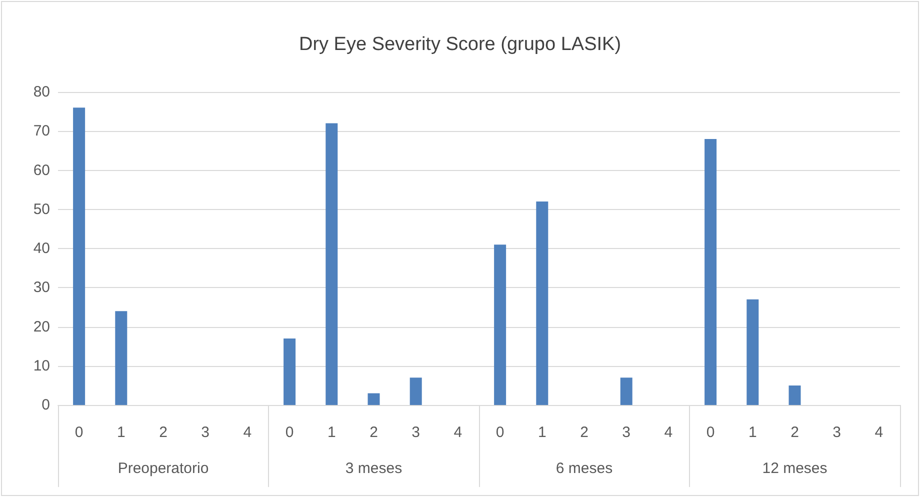 Image resolution: width=920 pixels, height=497 pixels. What do you see at coordinates (41, 248) in the screenshot?
I see `y-tick-label: 40` at bounding box center [41, 248].